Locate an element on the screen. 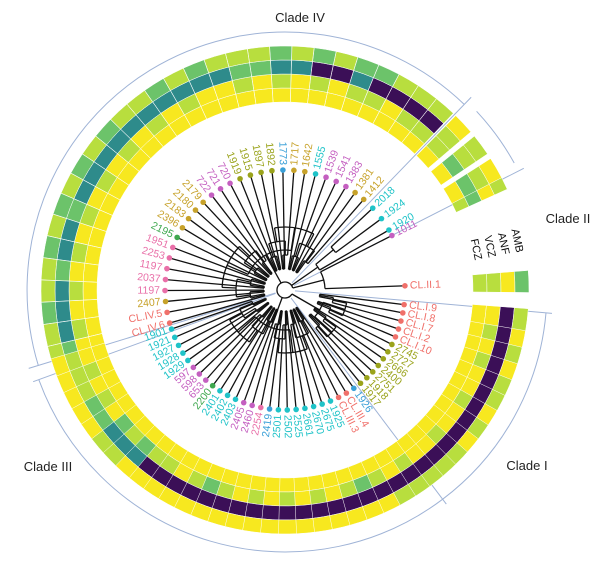 Image resolution: width=600 pixels, height=575 pixels. drug-label-fcz: FCZ is located at coordinates (476, 250).